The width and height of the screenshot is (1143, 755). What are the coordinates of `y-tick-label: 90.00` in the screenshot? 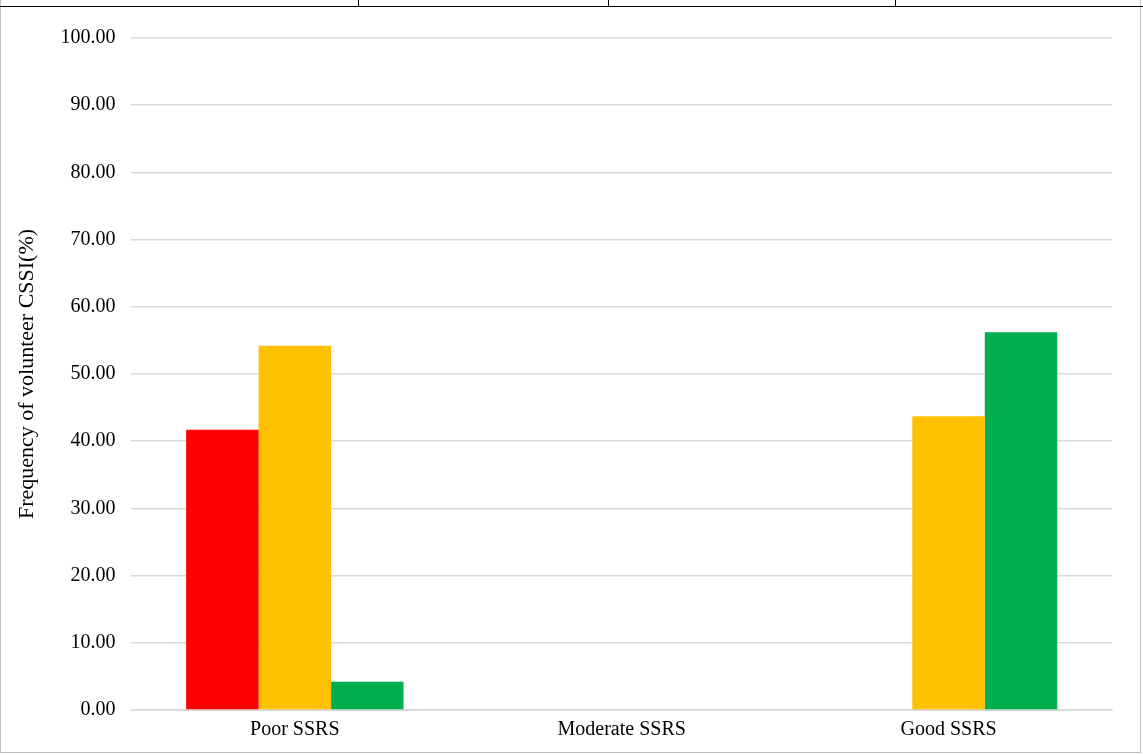 It's located at (93, 103).